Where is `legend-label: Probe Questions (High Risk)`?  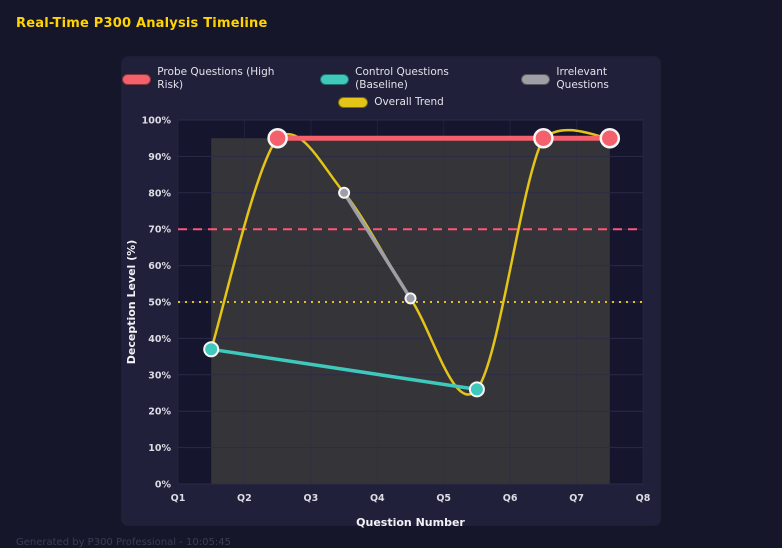 legend-label: Probe Questions (High Risk) is located at coordinates (216, 78).